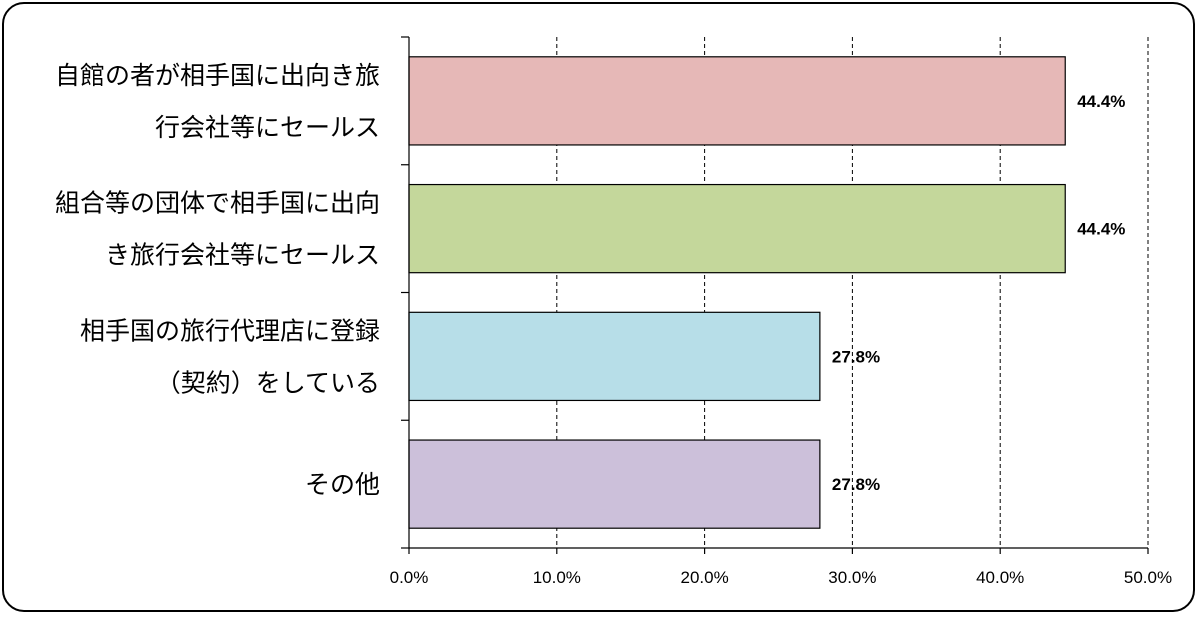  Describe the element at coordinates (409, 577) in the screenshot. I see `x-tick-label-0: 0.0%` at that location.